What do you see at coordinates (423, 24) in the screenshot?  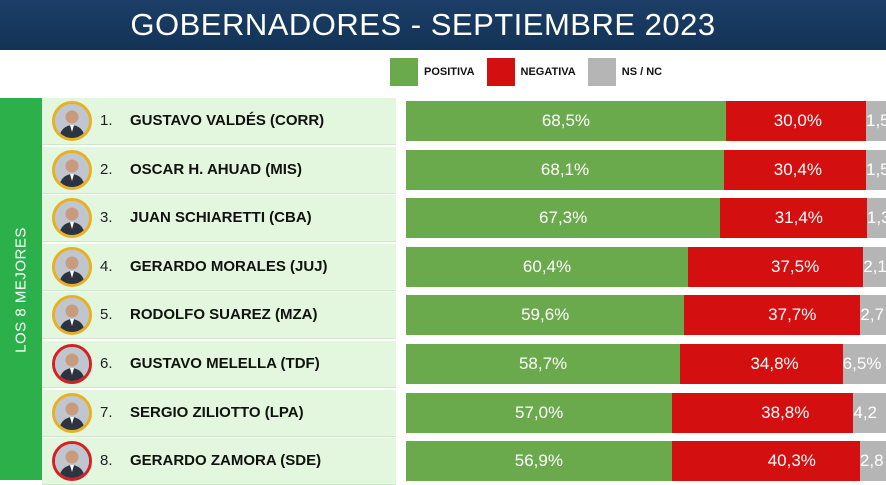 I see `chart-title: GOBERNADORES - SEPTIEMBRE 2023` at bounding box center [423, 24].